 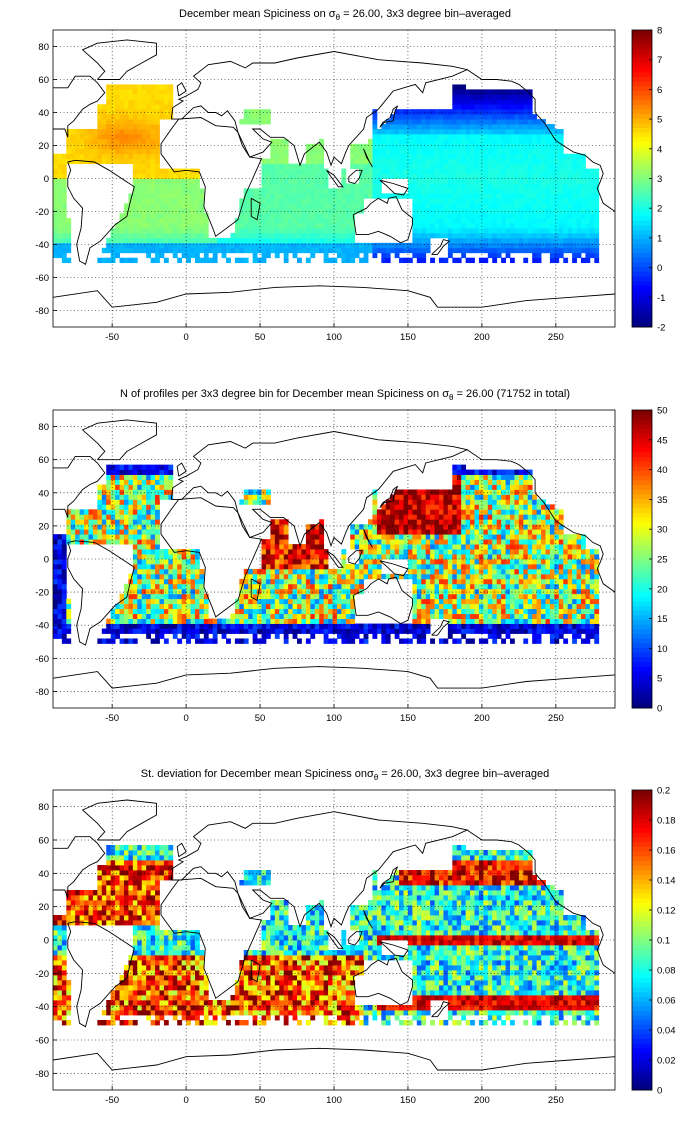 I want to click on y-tick-label: 80, so click(x=43, y=47).